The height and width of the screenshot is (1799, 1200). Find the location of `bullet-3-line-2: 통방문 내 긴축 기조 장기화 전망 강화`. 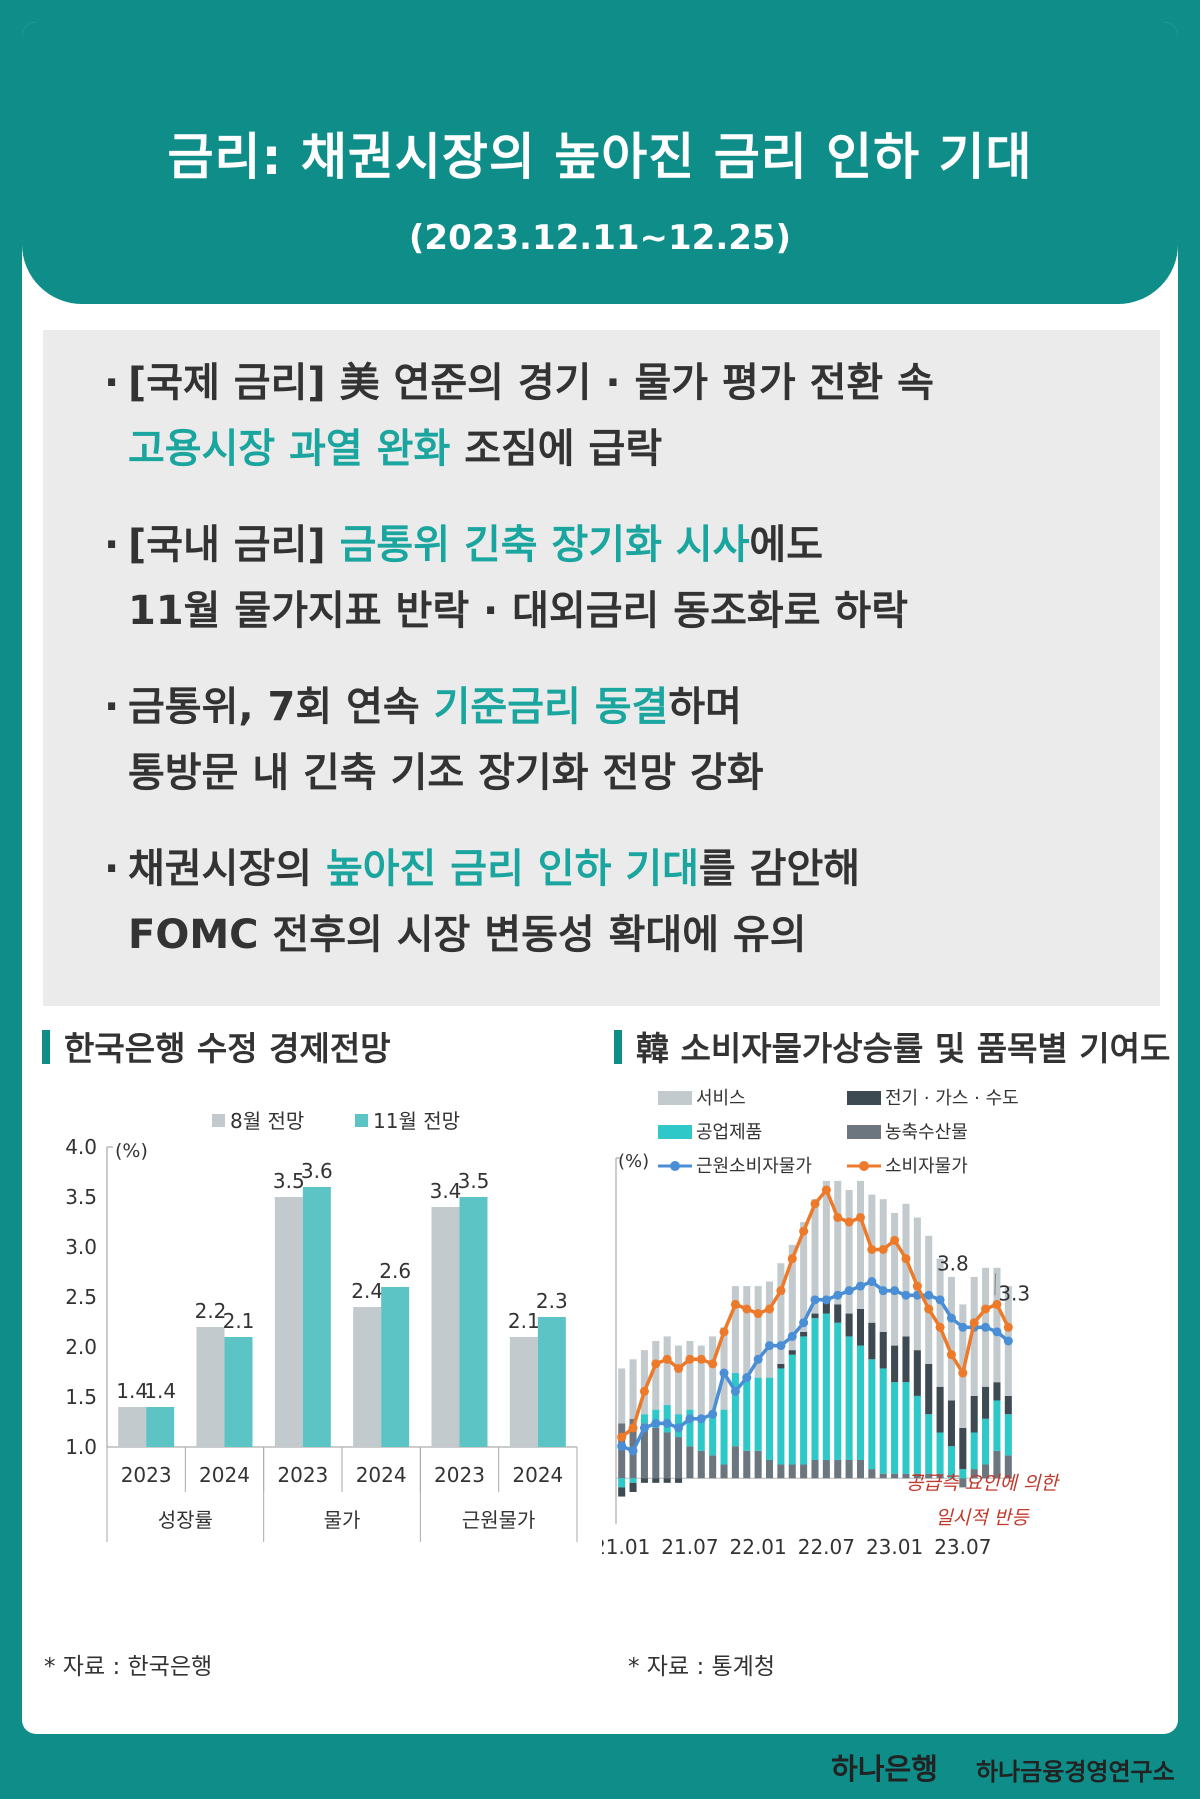

bullet-3-line-2: 통방문 내 긴축 기조 장기화 전망 강화 is located at coordinates (446, 773).